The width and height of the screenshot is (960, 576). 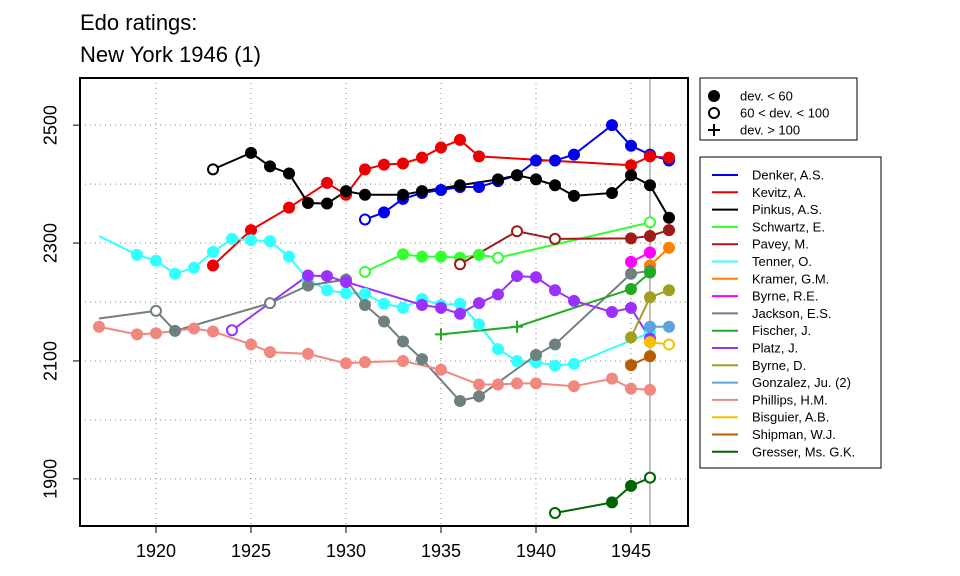 I want to click on legend-label-platz-j: Platz, J., so click(x=775, y=348).